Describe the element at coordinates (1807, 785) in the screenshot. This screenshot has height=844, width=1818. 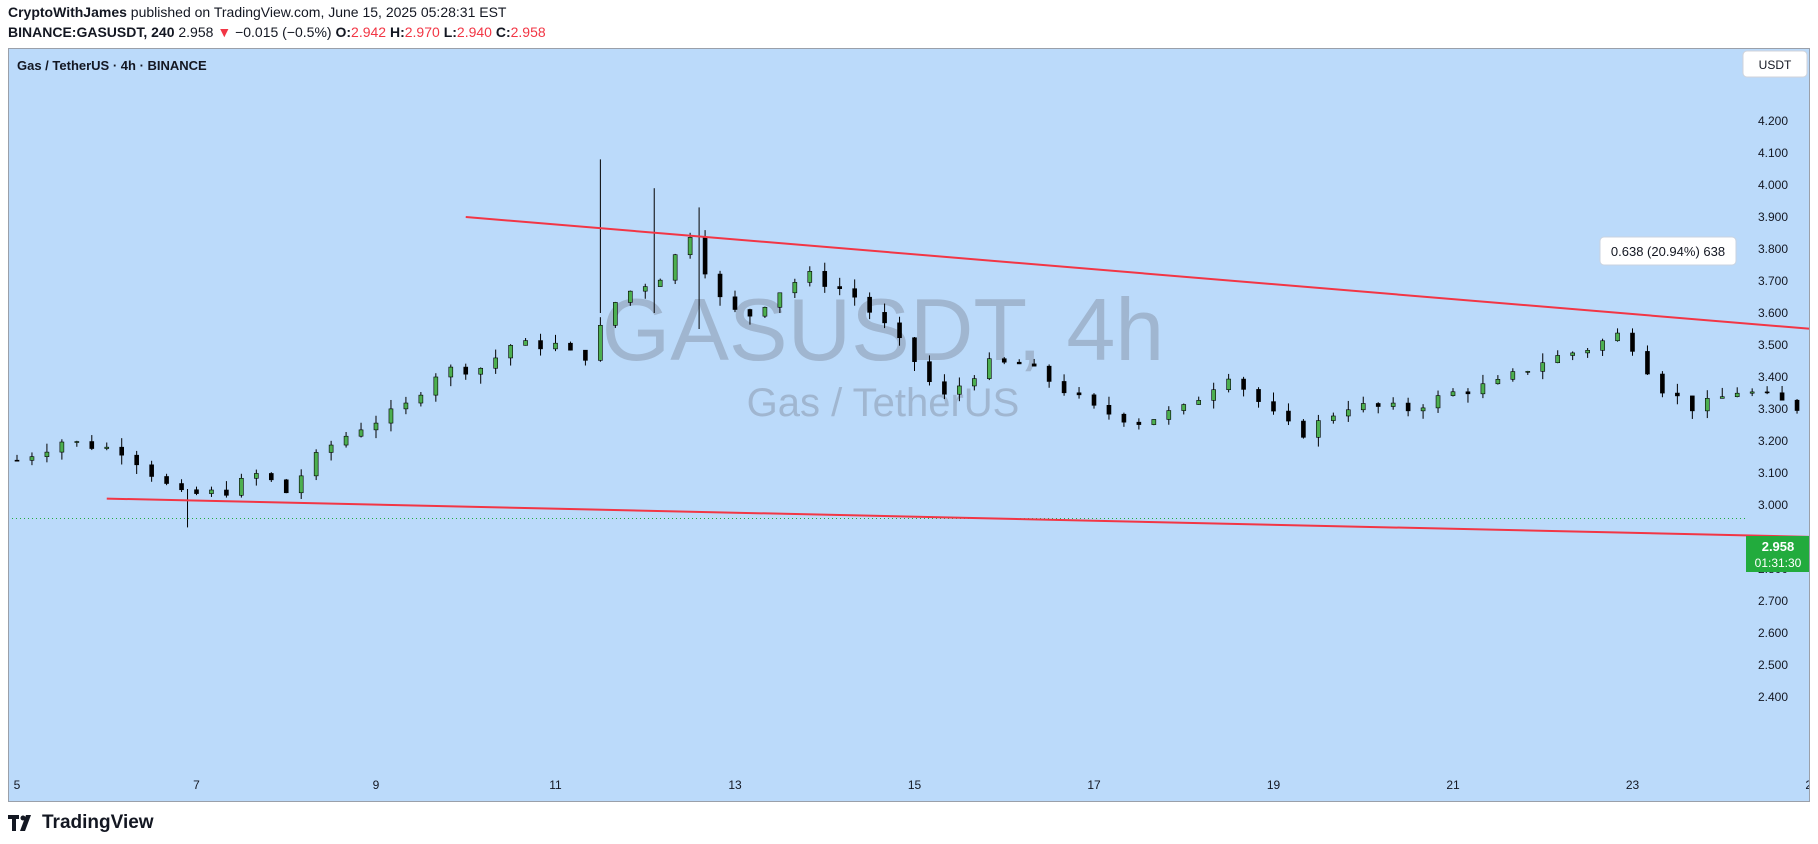
I see `x-tick-label: 25` at that location.